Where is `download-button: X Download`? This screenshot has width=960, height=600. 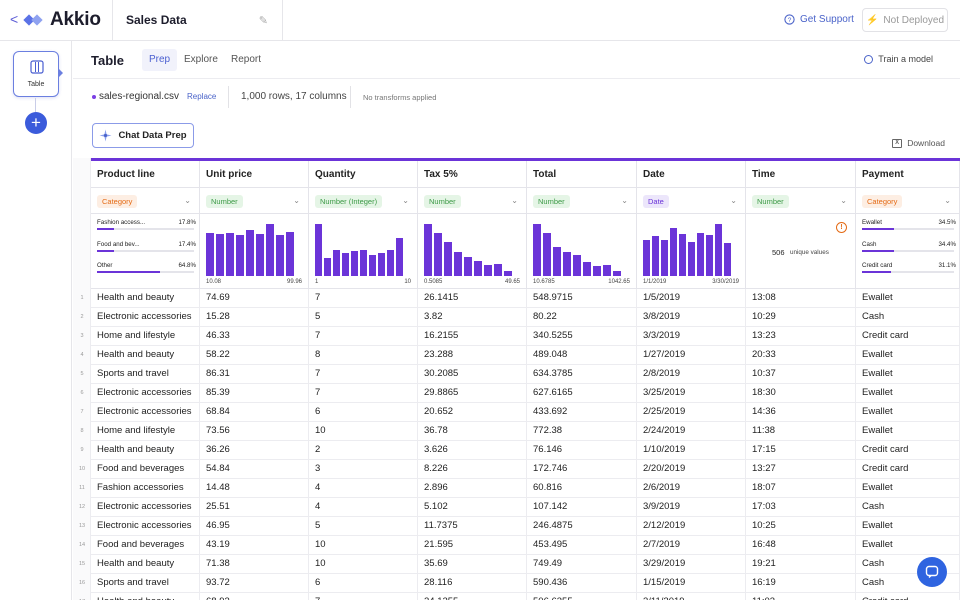
download-button: X Download is located at coordinates (918, 143).